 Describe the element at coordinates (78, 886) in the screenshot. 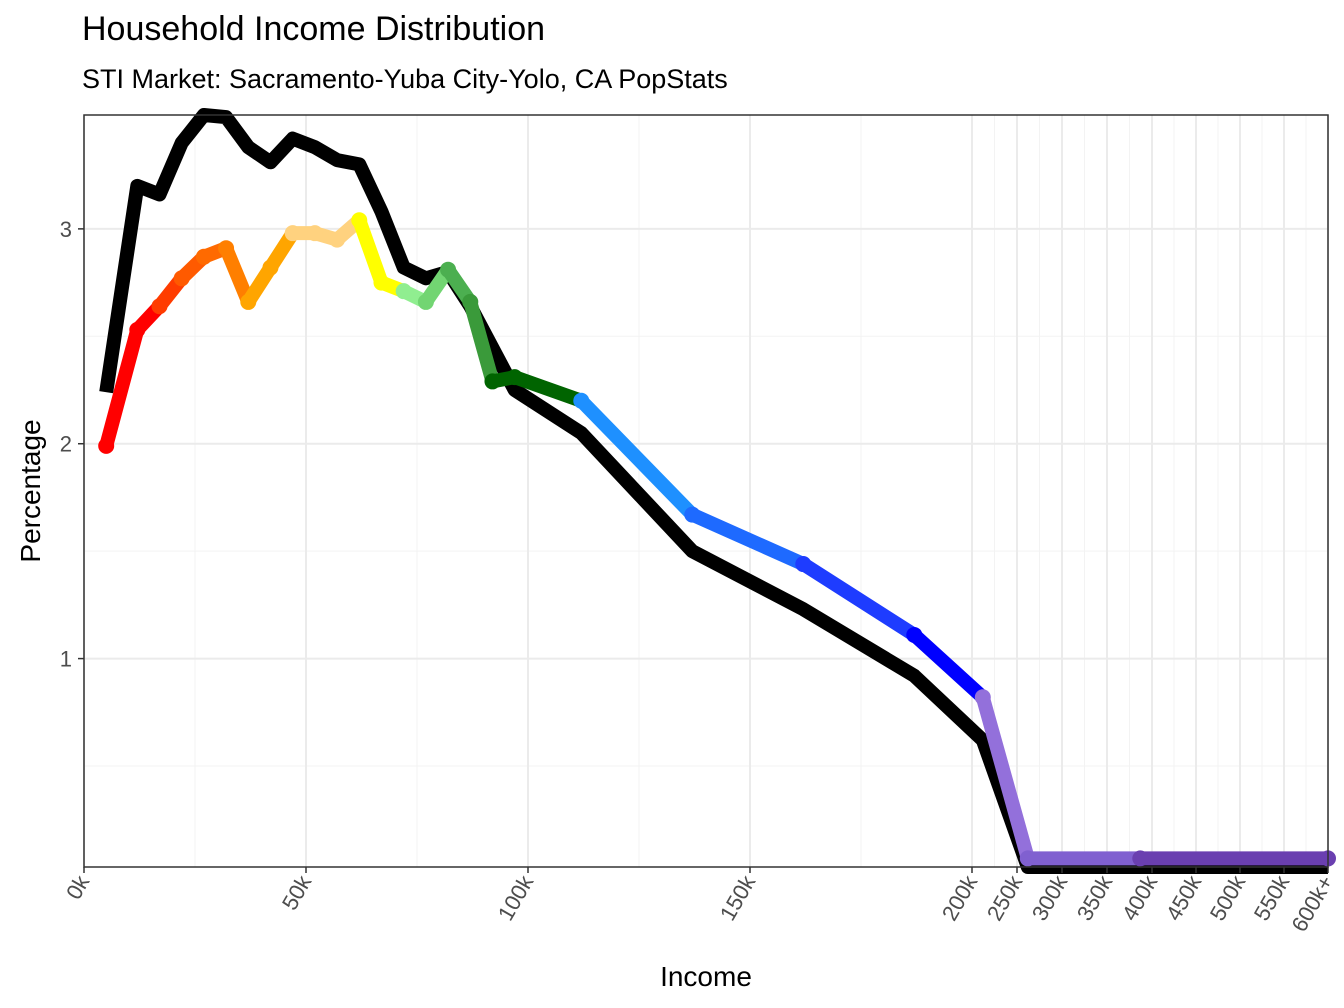

I see `x-tick-label: 0k` at that location.